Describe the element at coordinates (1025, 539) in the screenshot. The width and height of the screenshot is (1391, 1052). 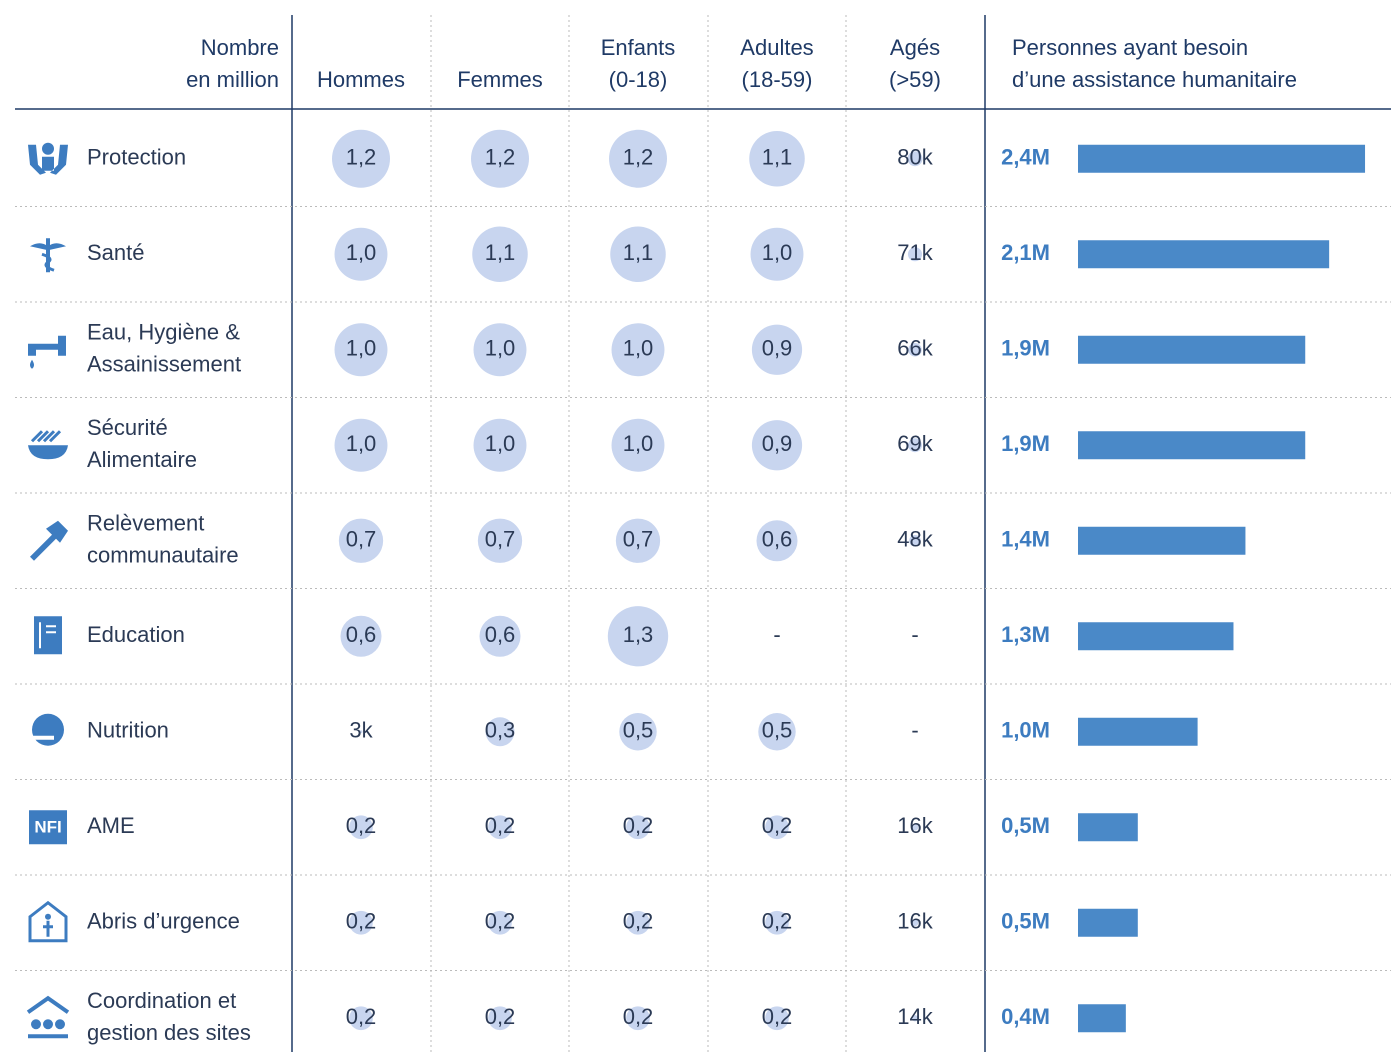
I see `total-label: 1,4M` at that location.